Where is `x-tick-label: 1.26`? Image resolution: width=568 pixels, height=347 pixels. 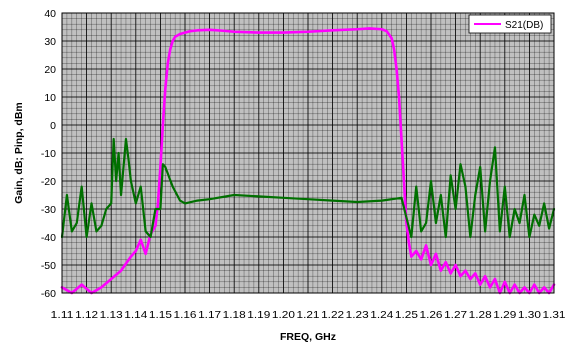
x-tick-label: 1.26 is located at coordinates (431, 315).